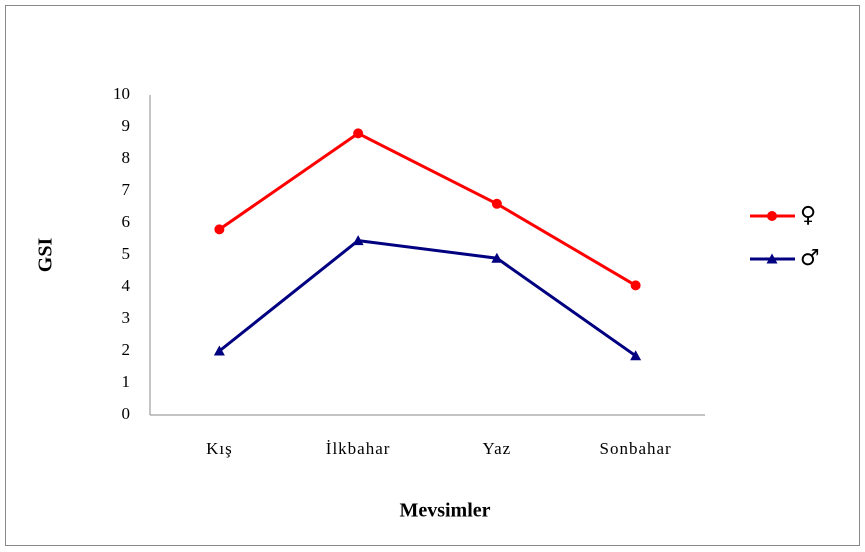 This screenshot has height=552, width=865. I want to click on x-tick-label: Kış, so click(219, 448).